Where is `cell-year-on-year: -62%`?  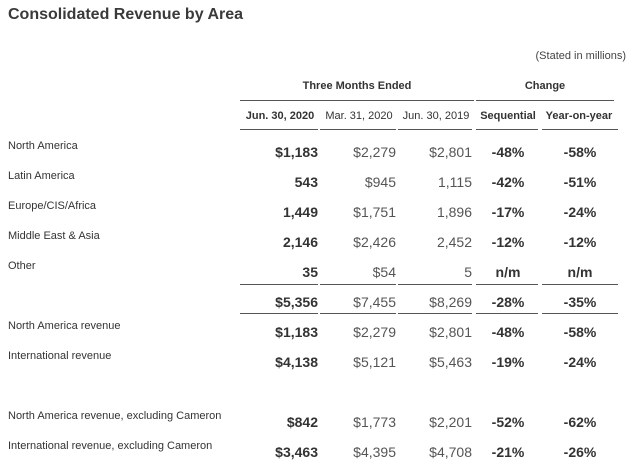 cell-year-on-year: -62% is located at coordinates (580, 422).